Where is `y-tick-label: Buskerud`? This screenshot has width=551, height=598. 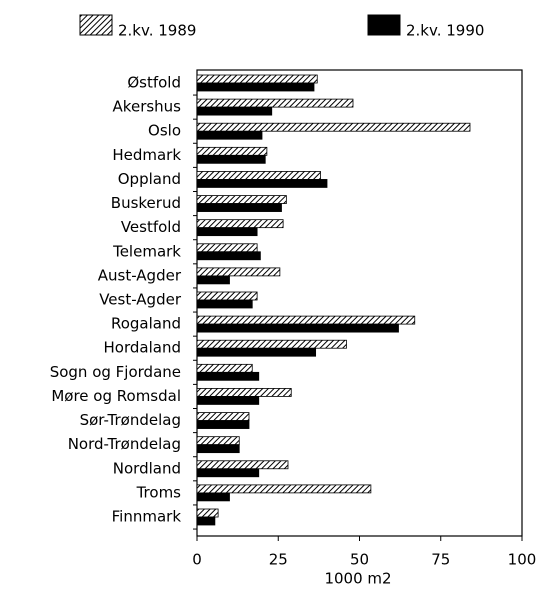 y-tick-label: Buskerud is located at coordinates (146, 203).